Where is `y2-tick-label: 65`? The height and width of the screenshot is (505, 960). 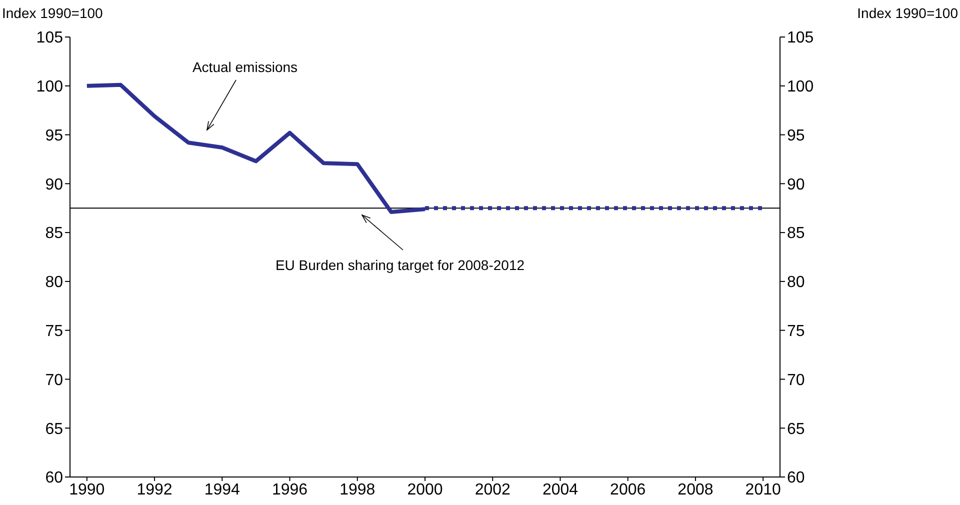 y2-tick-label: 65 is located at coordinates (796, 429).